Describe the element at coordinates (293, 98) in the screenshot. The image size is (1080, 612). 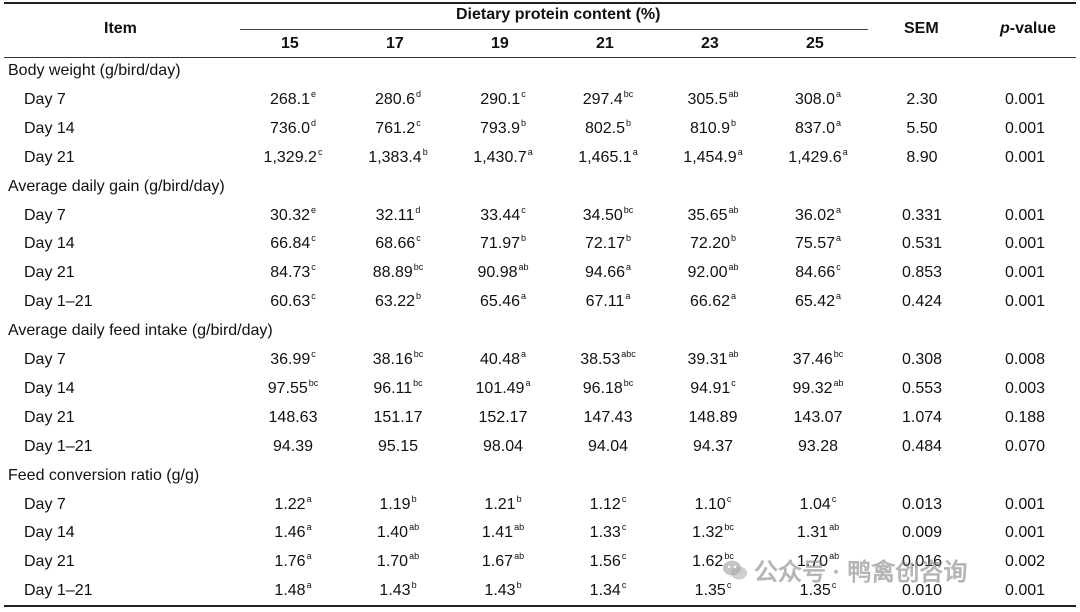
I see `table-cell: 268.1e` at that location.